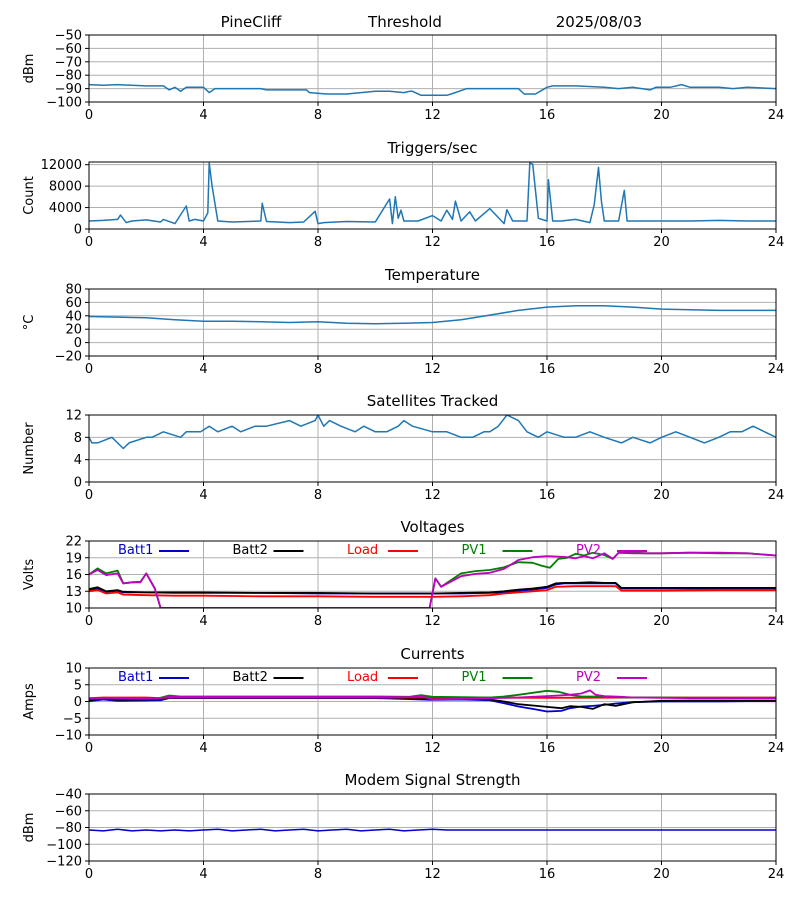 The image size is (800, 900). Describe the element at coordinates (251, 22) in the screenshot. I see `header-station: PineCliff` at that location.